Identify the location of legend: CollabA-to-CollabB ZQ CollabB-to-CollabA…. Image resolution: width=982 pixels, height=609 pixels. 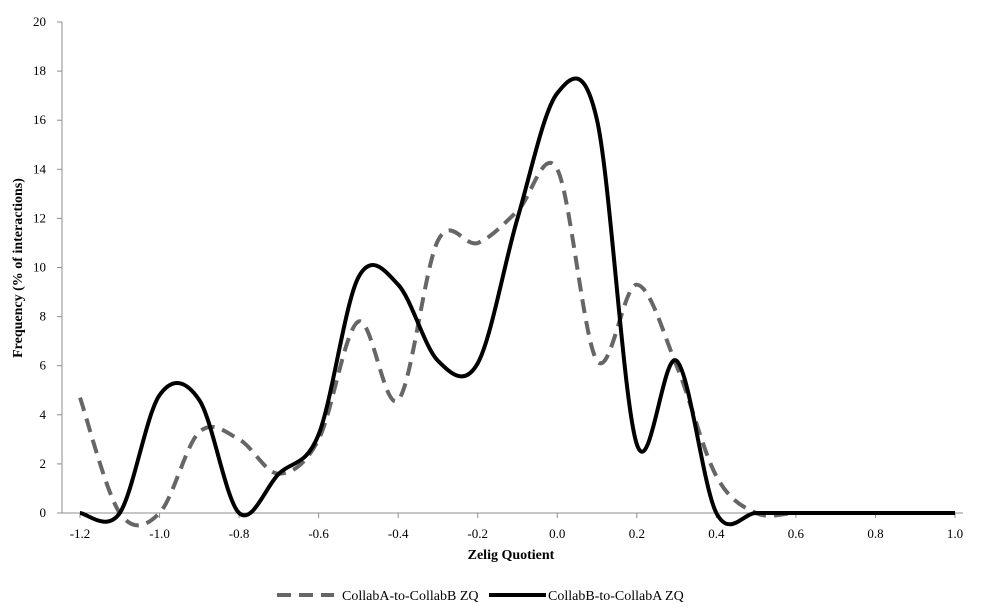
(480, 596).